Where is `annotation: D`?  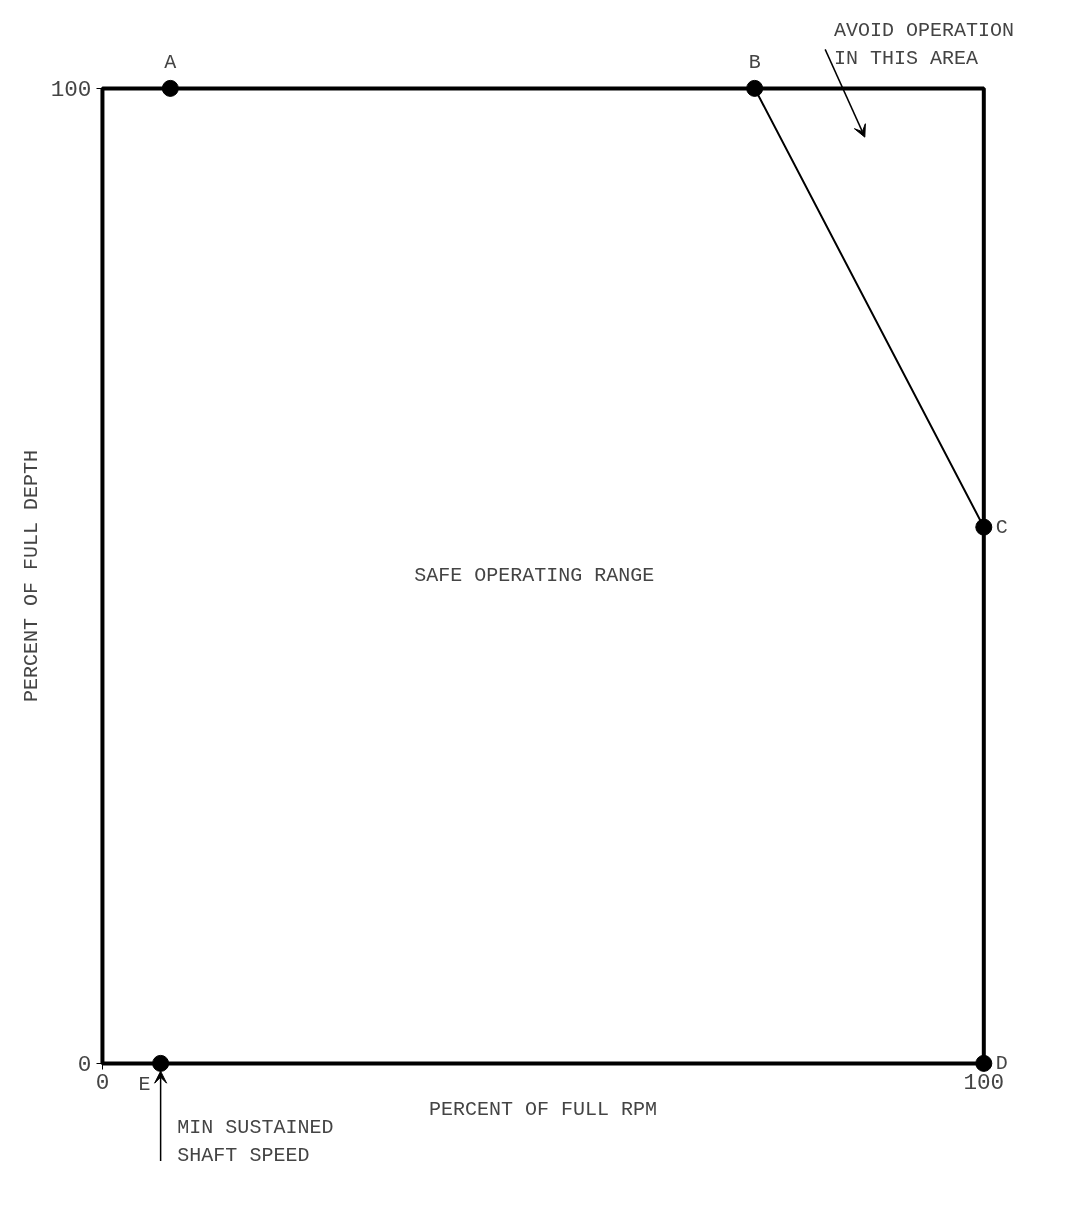 annotation: D is located at coordinates (1001, 1063).